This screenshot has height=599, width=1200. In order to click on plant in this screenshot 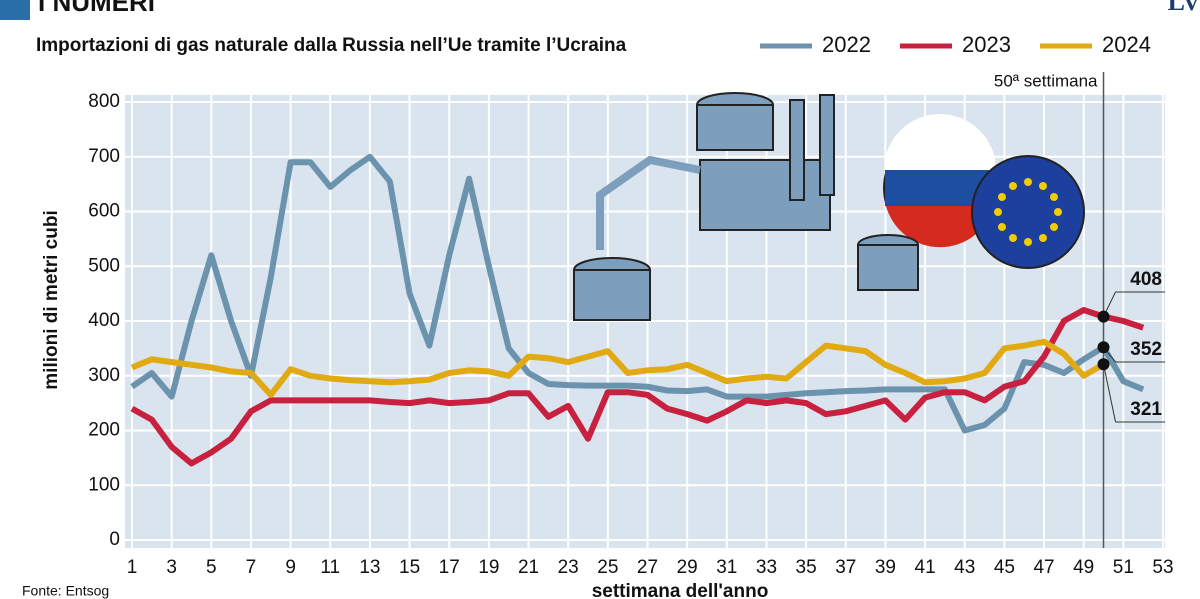, I will do `click(746, 206)`.